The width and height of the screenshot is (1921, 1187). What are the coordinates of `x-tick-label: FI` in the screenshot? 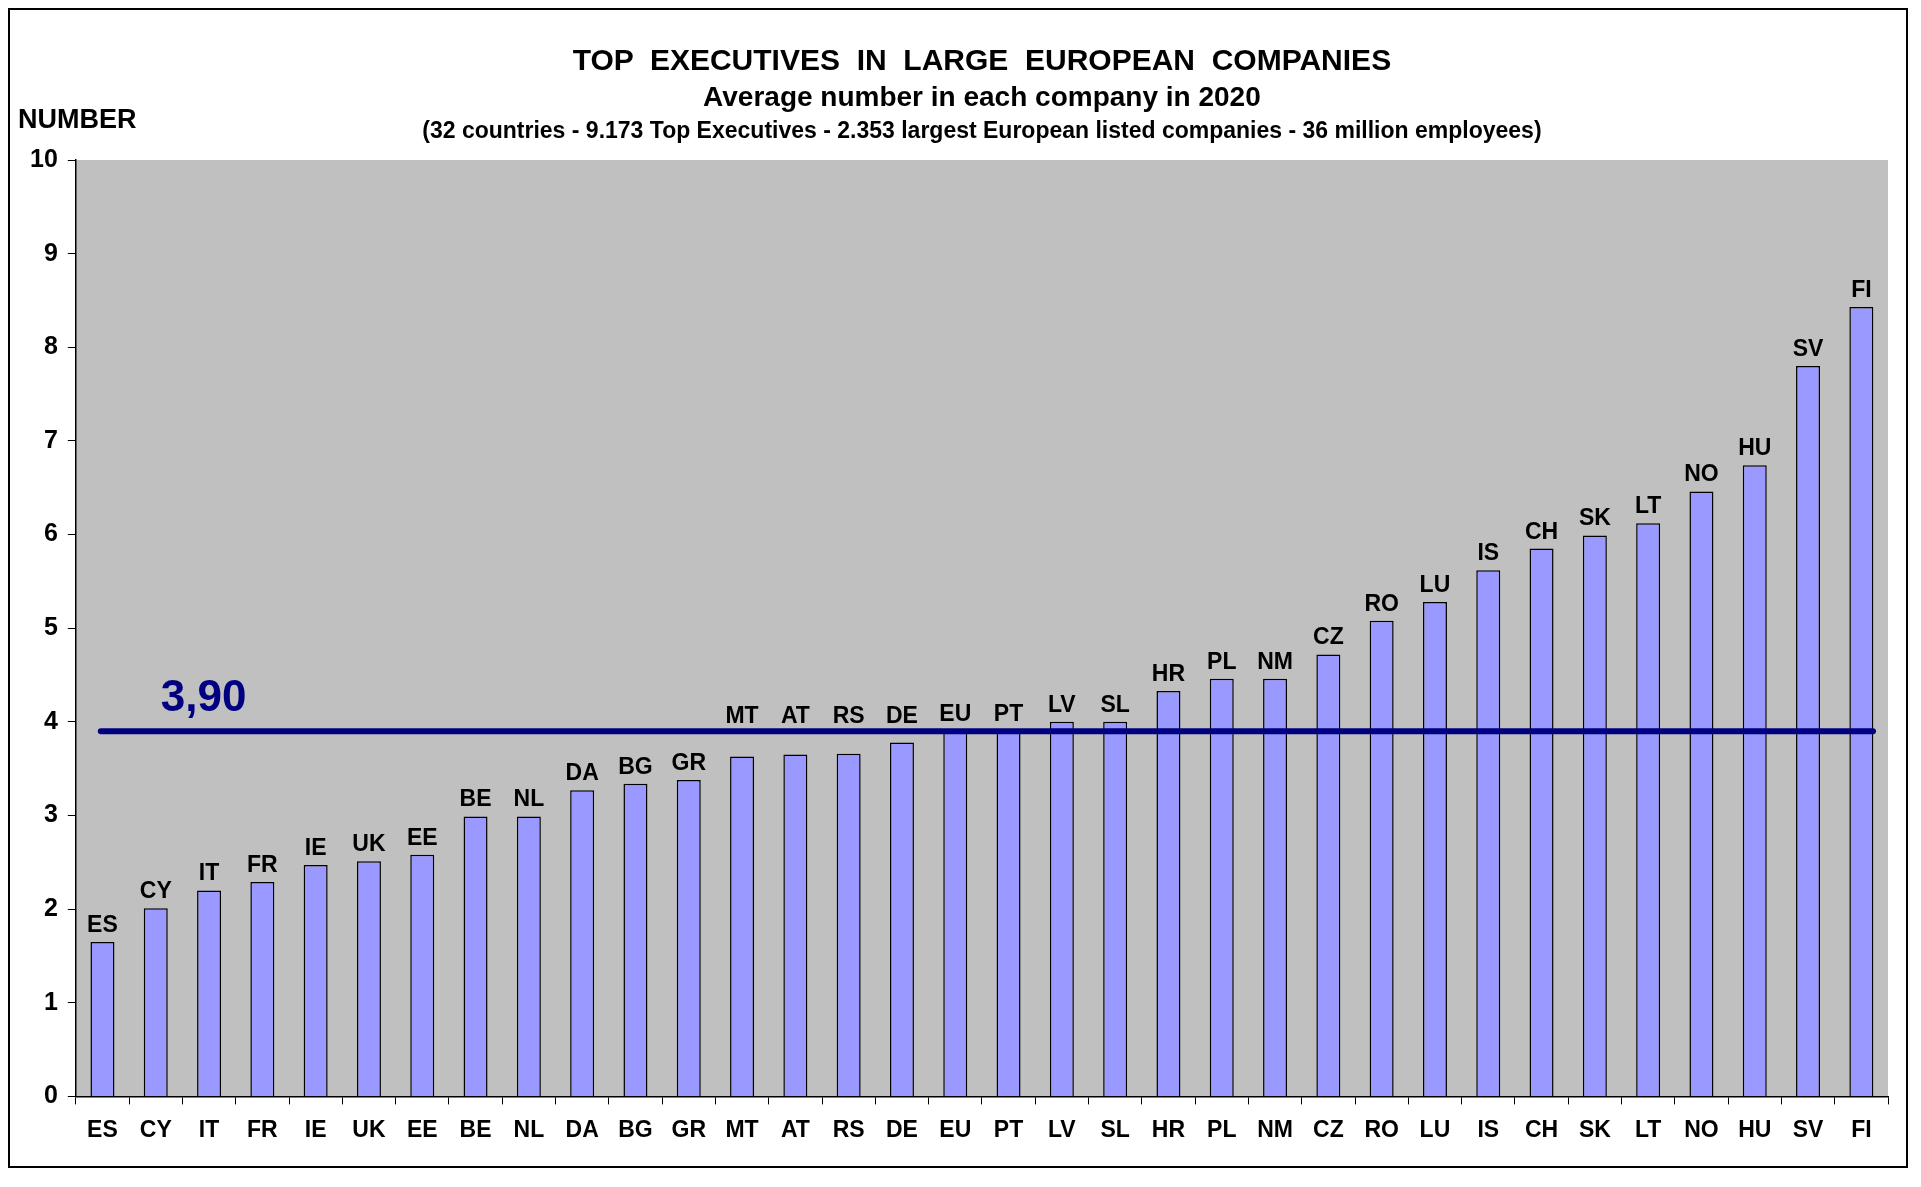 It's located at (1861, 1128).